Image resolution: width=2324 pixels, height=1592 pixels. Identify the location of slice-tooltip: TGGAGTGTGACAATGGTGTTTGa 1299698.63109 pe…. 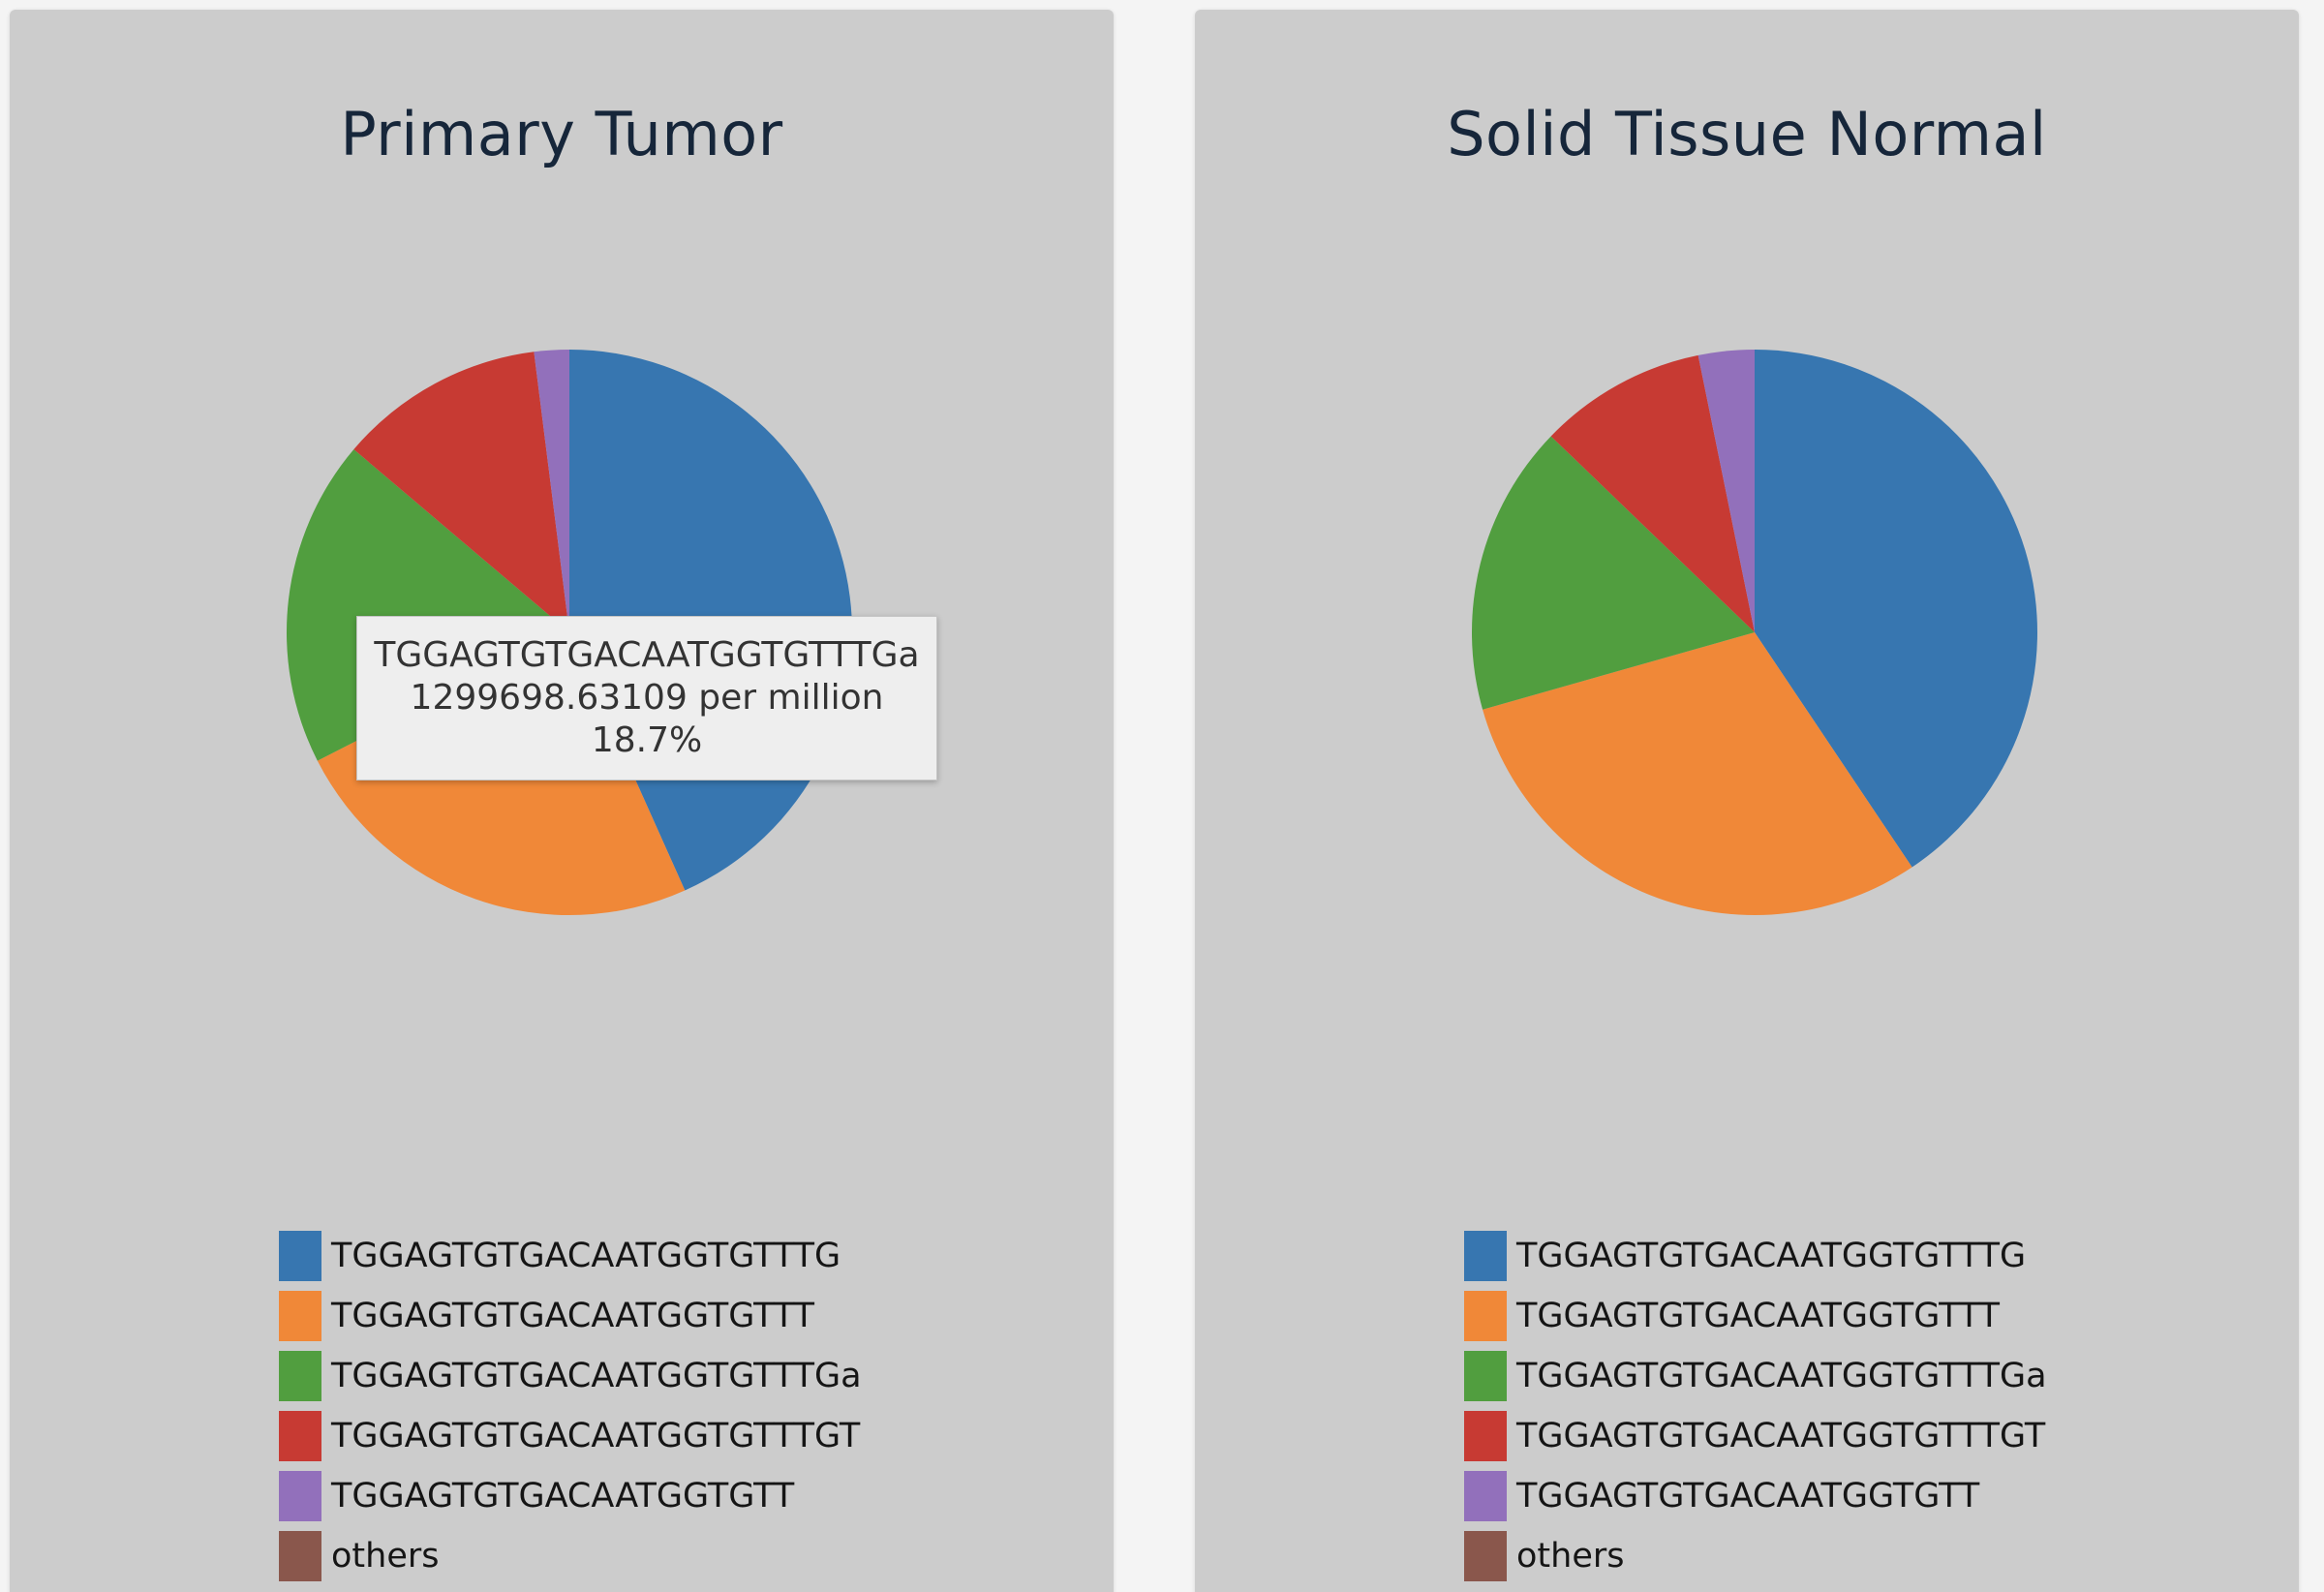
(647, 699).